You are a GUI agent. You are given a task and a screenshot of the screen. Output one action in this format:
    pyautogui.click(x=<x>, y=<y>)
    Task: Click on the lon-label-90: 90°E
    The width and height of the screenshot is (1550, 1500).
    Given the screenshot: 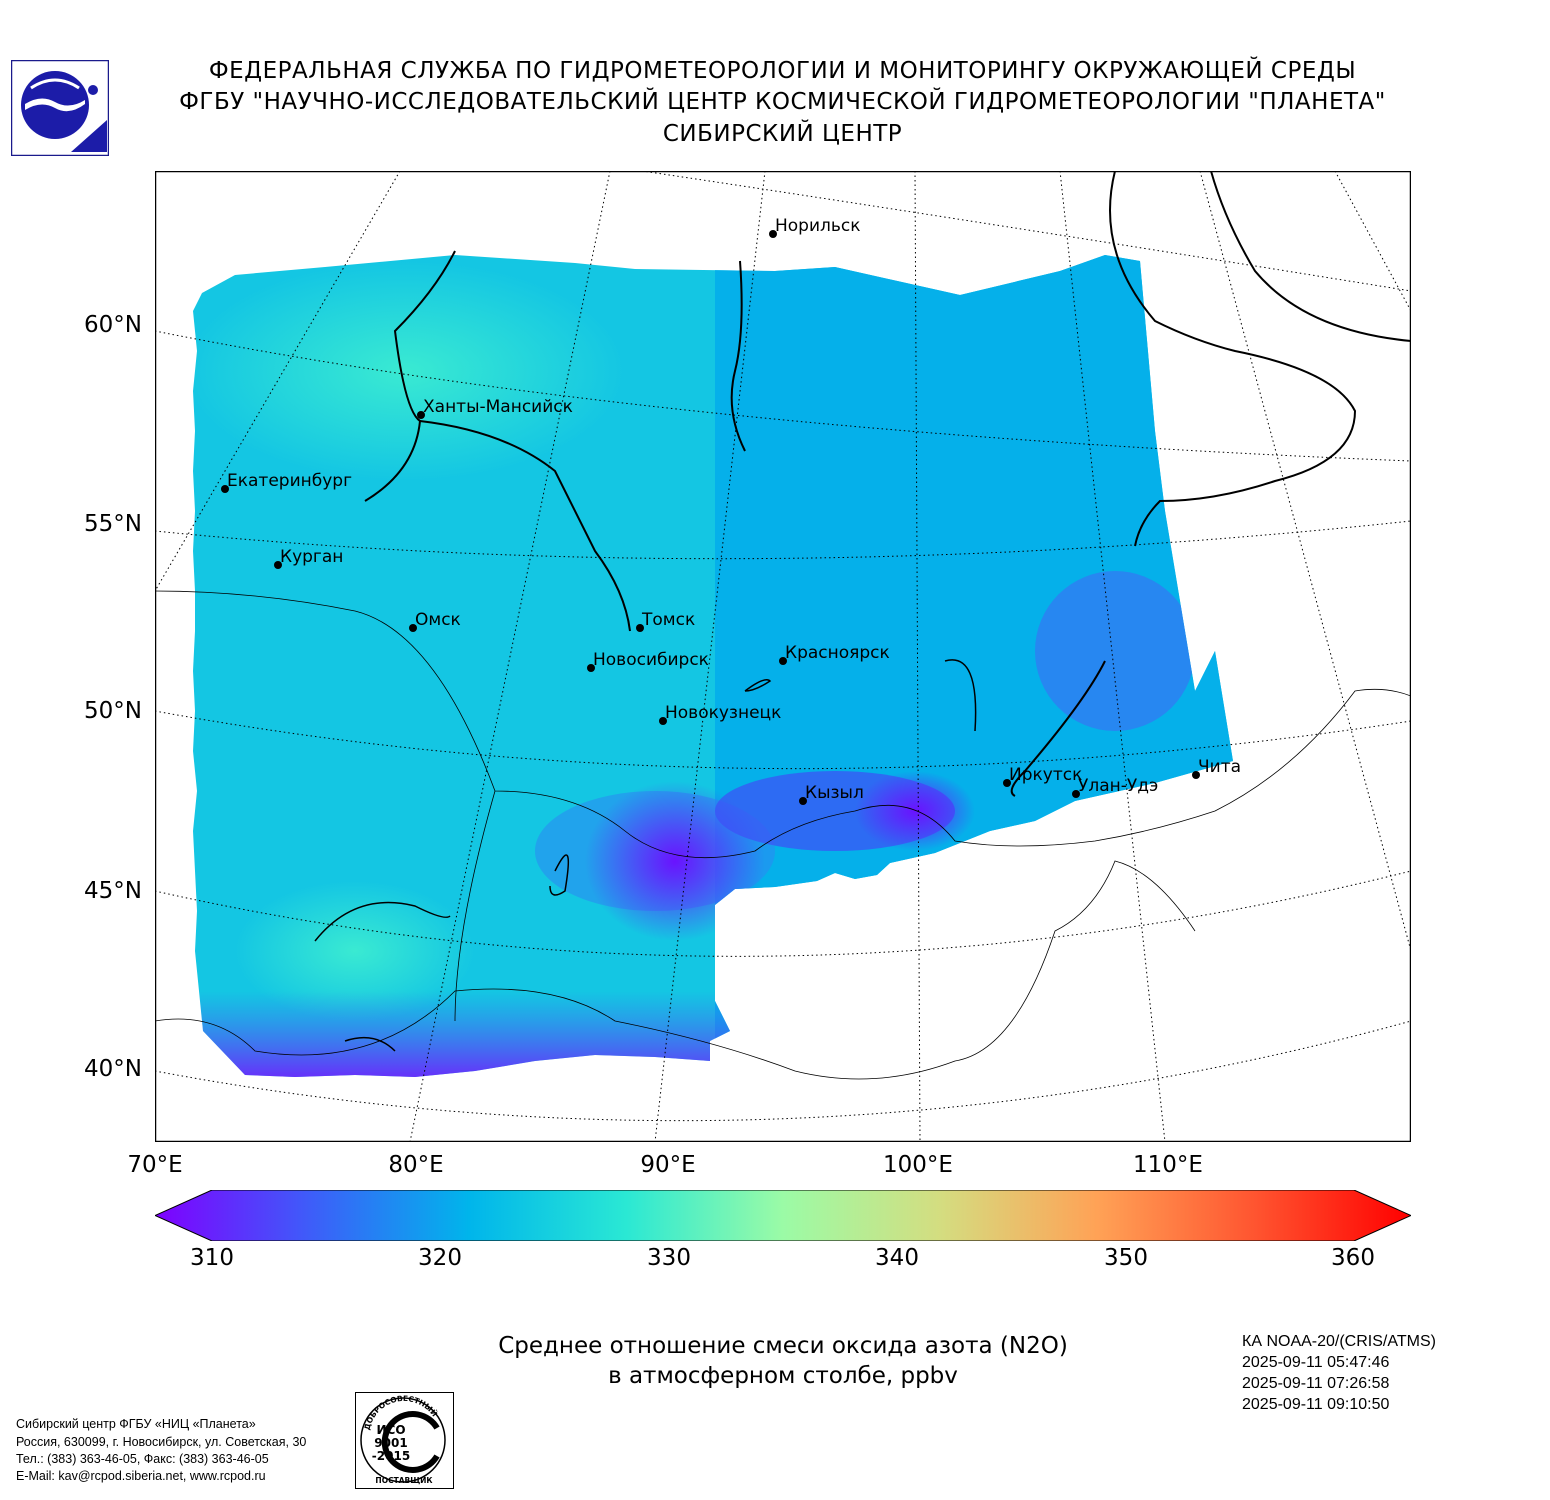 What is the action you would take?
    pyautogui.click(x=668, y=1165)
    